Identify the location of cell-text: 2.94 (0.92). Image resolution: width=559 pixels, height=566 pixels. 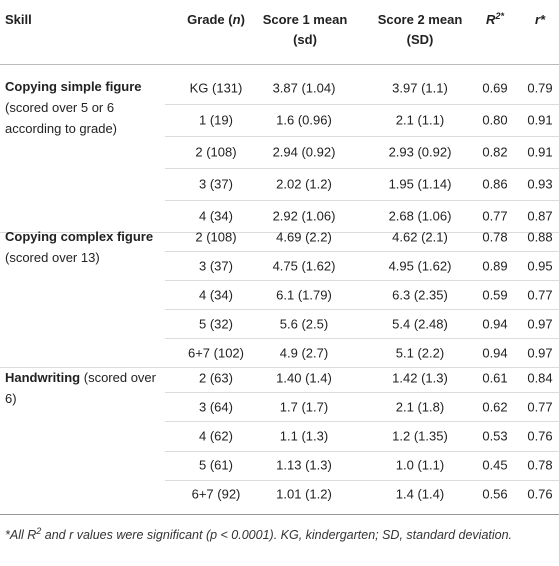
(304, 152).